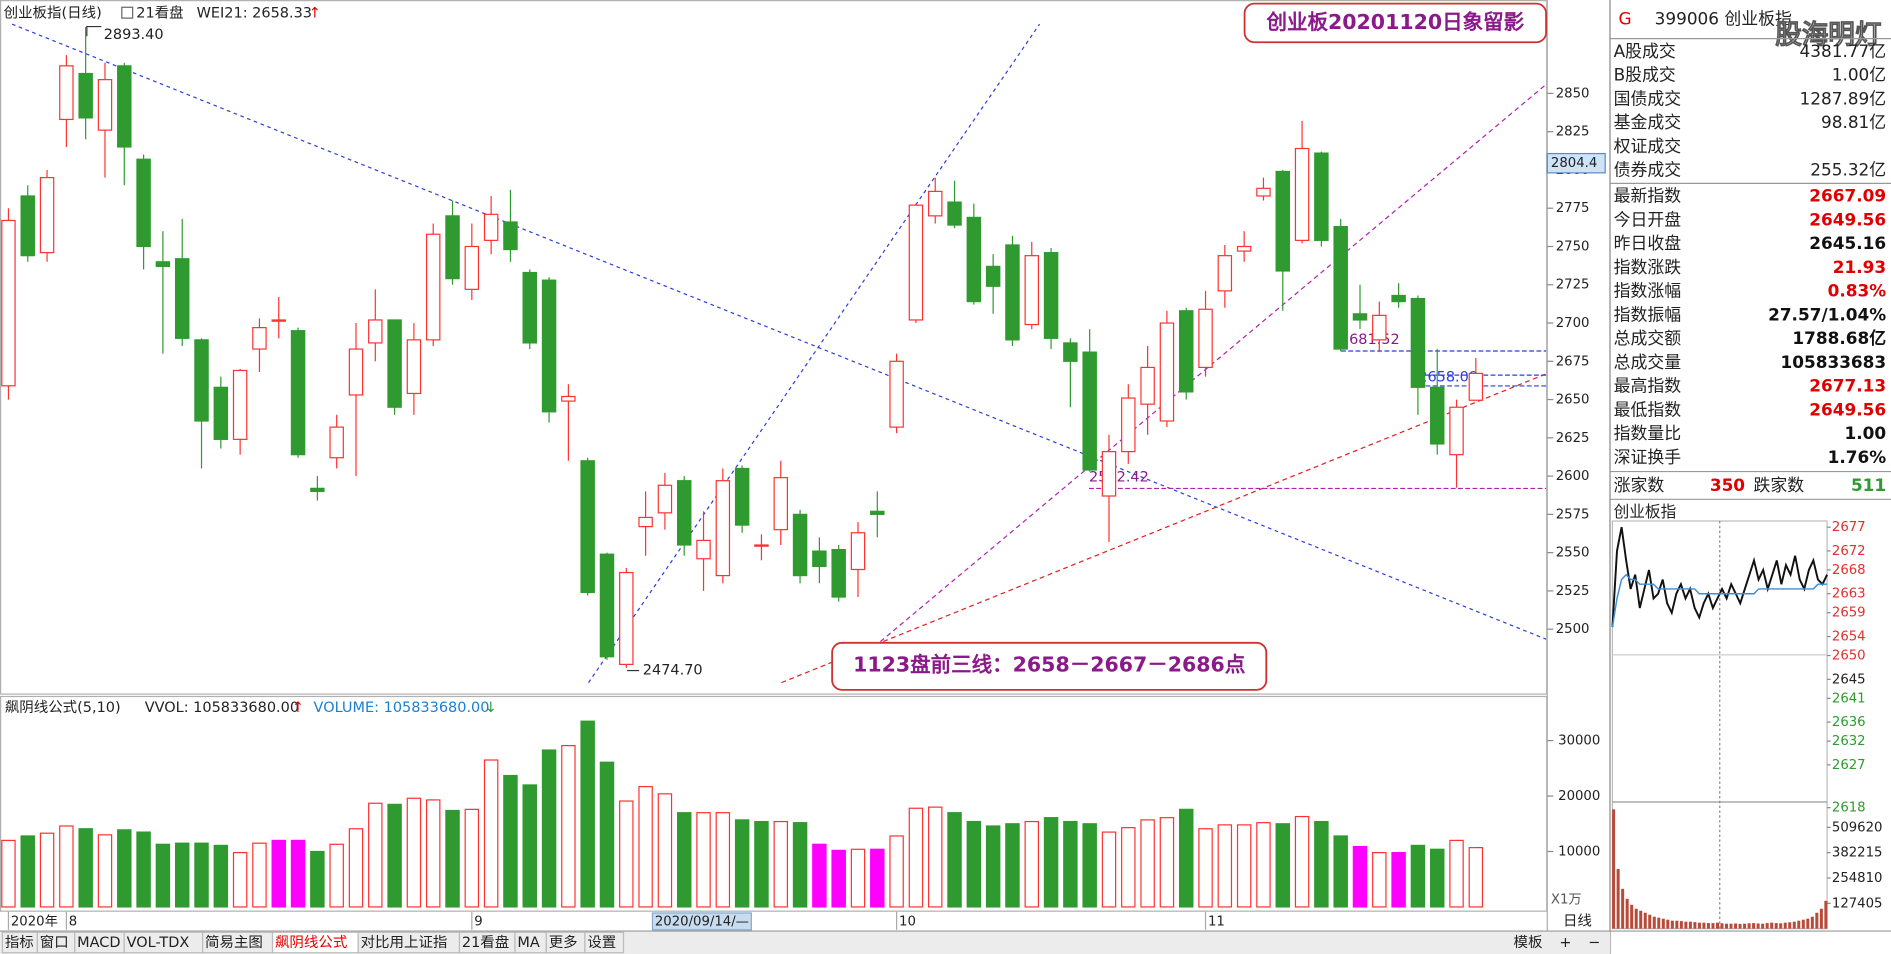  I want to click on chart-name: 创业板指(日线), so click(53, 12).